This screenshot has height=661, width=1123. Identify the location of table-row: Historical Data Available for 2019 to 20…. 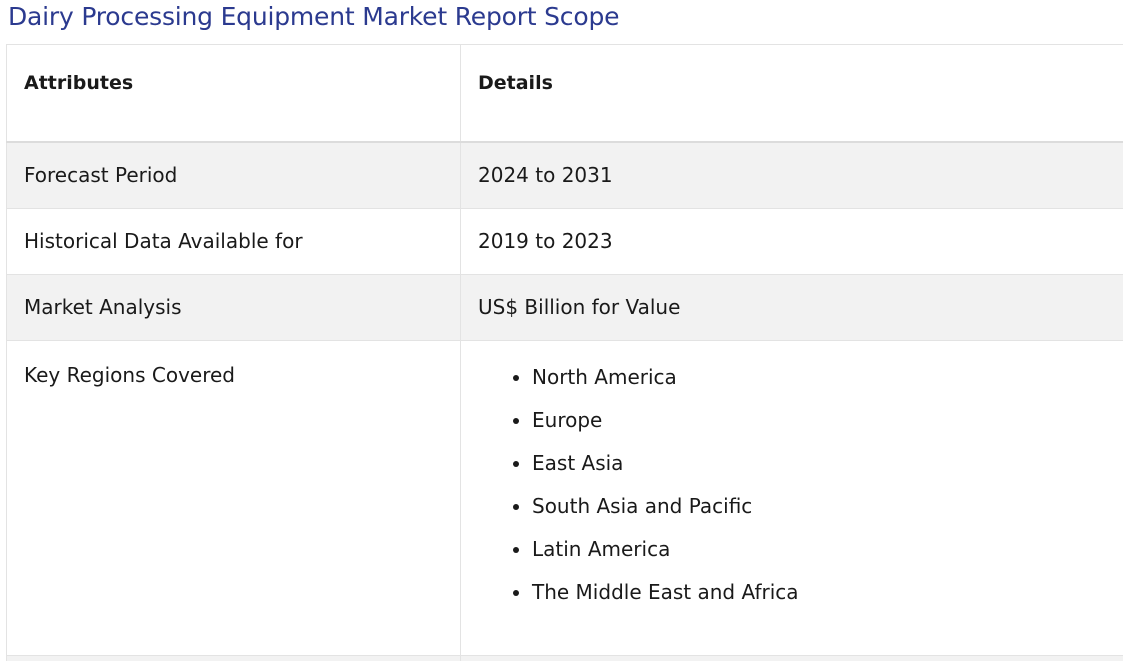
(564, 241).